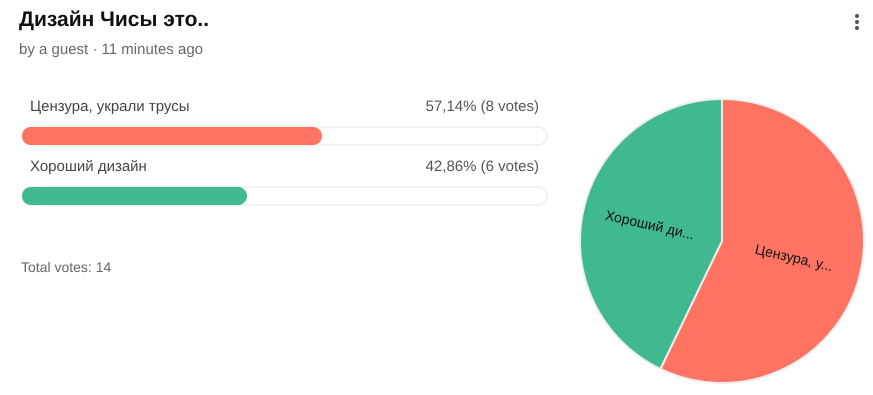  Describe the element at coordinates (66, 267) in the screenshot. I see `text: Total votes: 14` at that location.